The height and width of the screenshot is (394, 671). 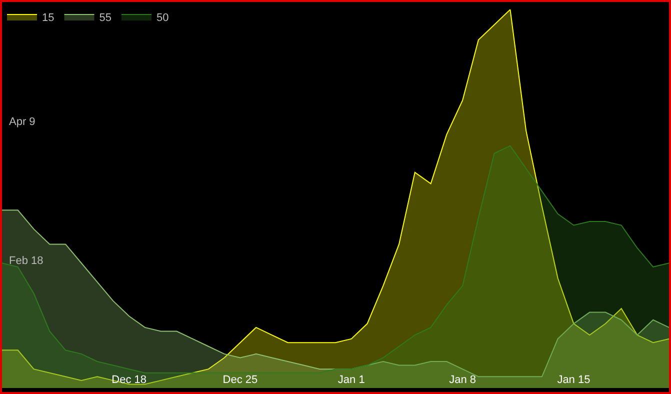 What do you see at coordinates (26, 261) in the screenshot?
I see `annotation: Feb 18` at bounding box center [26, 261].